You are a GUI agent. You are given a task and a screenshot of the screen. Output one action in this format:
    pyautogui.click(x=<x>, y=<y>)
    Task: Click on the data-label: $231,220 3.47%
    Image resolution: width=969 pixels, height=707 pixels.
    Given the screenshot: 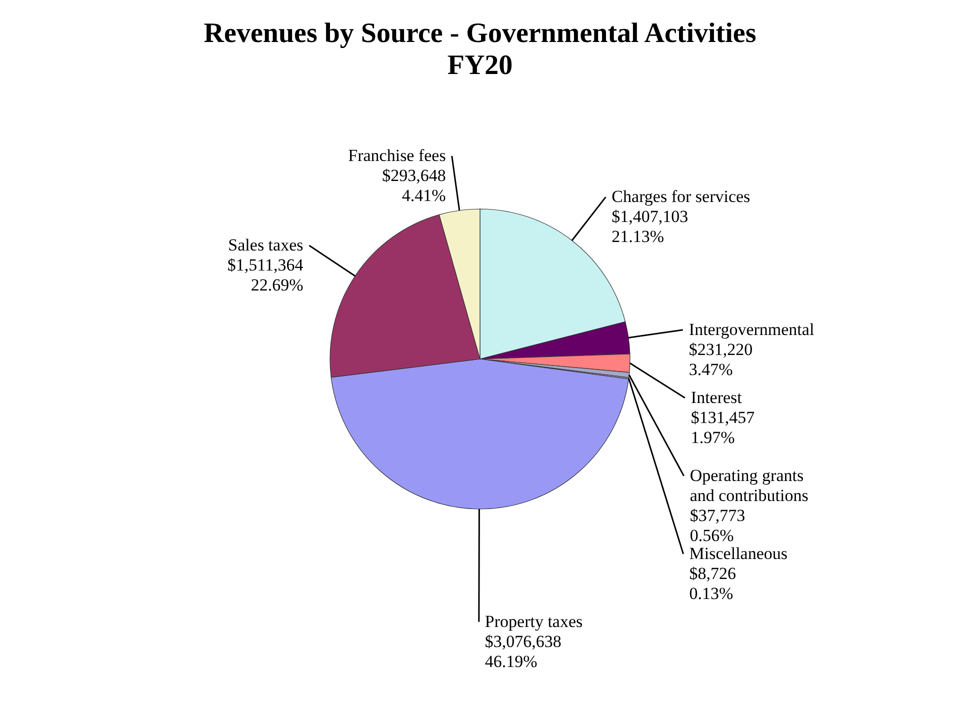 What is the action you would take?
    pyautogui.click(x=720, y=359)
    